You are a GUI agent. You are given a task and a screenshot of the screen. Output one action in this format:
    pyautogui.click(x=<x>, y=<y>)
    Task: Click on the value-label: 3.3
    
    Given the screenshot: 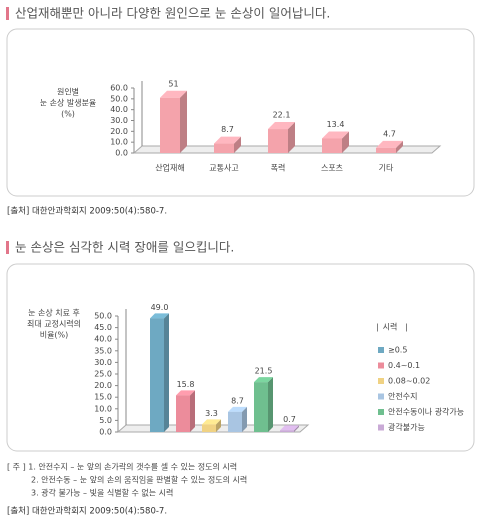 What is the action you would take?
    pyautogui.click(x=211, y=413)
    